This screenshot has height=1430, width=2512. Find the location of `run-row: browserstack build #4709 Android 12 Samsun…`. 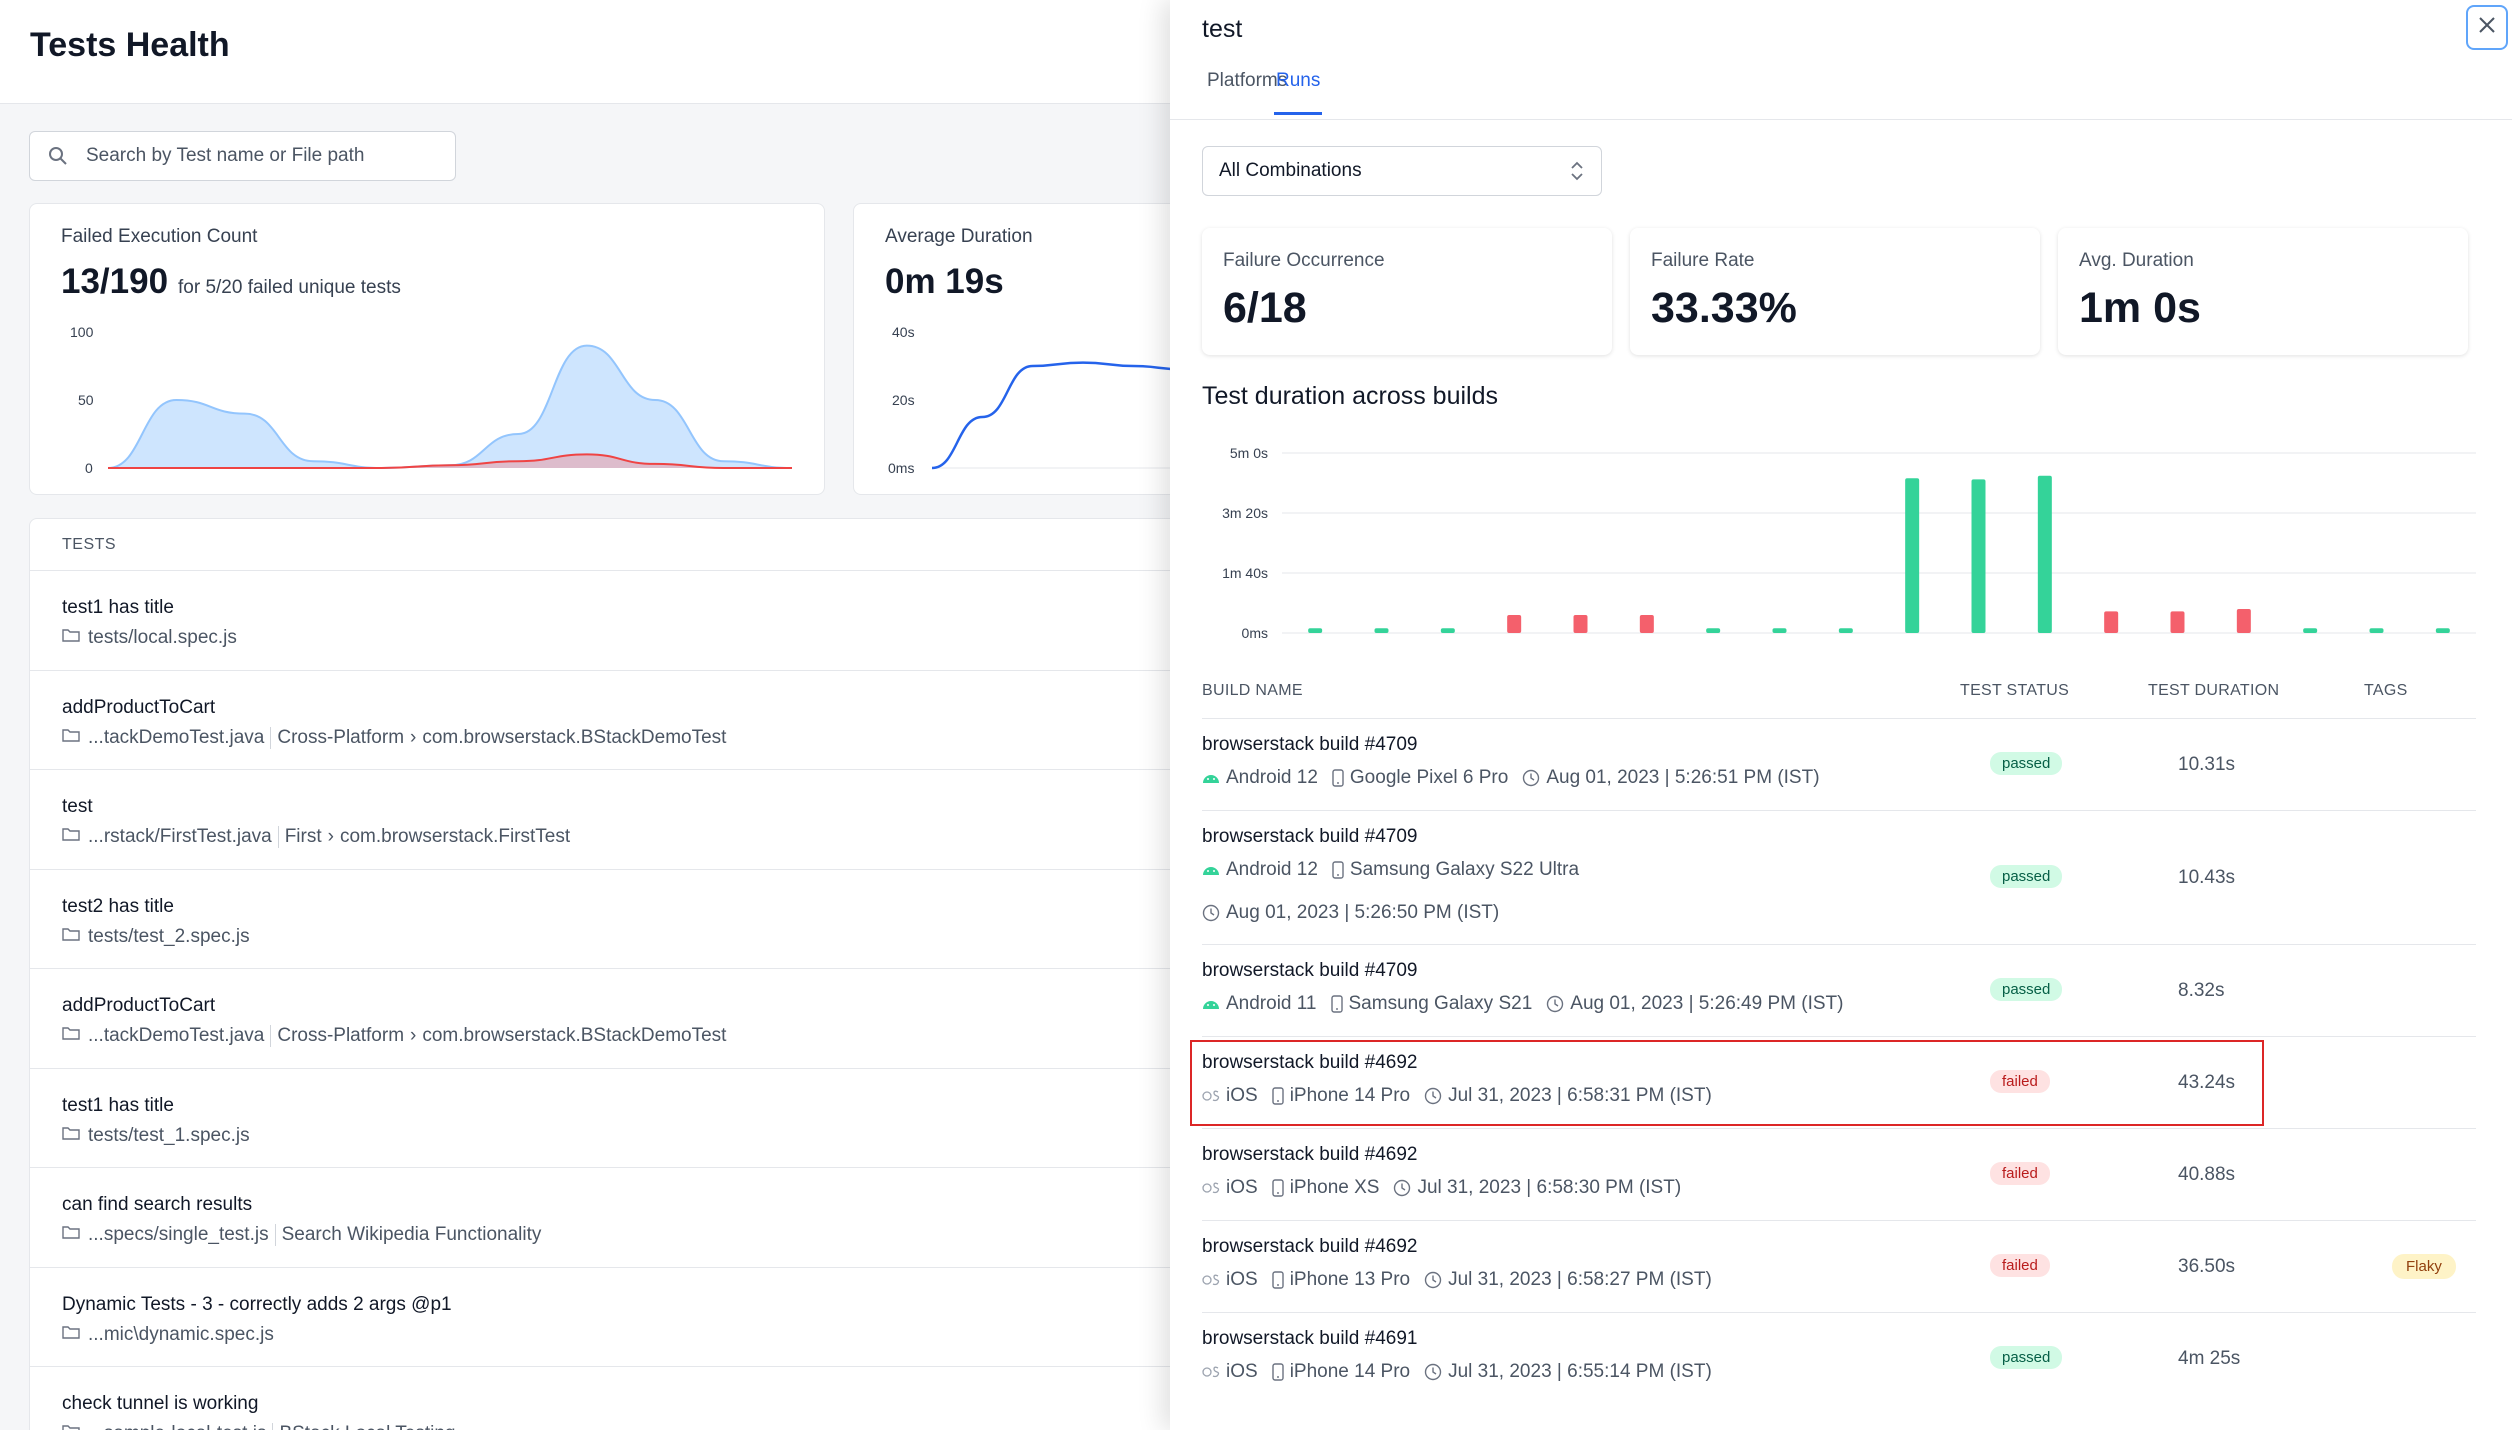

run-row: browserstack build #4709 Android 12 Samsun… is located at coordinates (1839, 877).